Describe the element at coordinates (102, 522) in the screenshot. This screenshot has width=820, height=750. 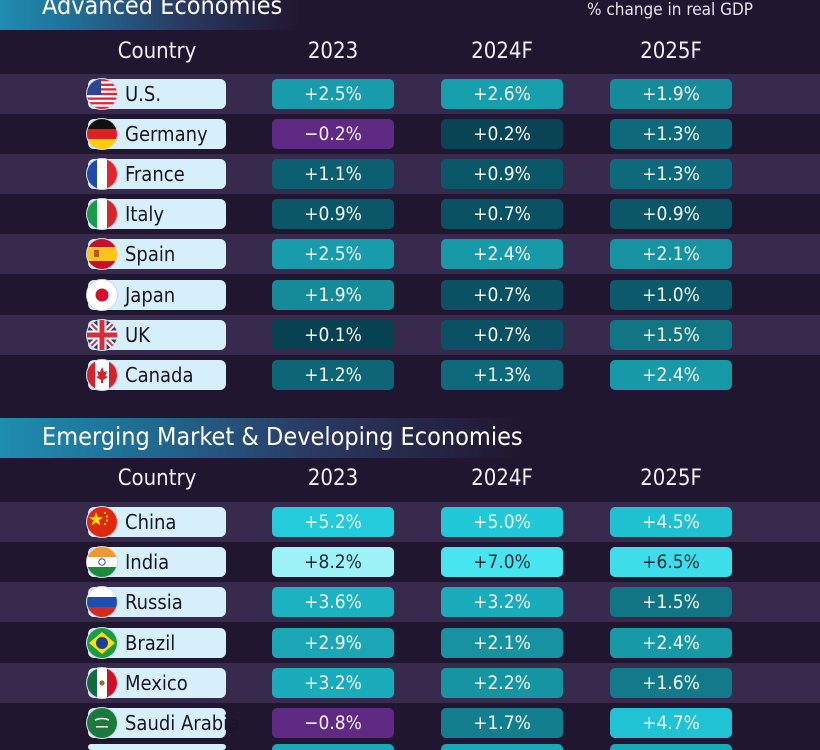
I see `china-flag-icon` at that location.